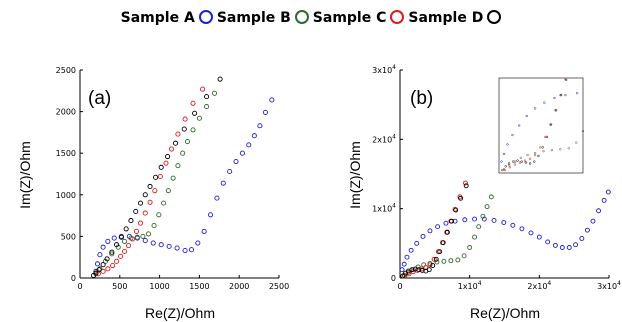 The image size is (622, 322). I want to click on series-sample-a, so click(505, 231).